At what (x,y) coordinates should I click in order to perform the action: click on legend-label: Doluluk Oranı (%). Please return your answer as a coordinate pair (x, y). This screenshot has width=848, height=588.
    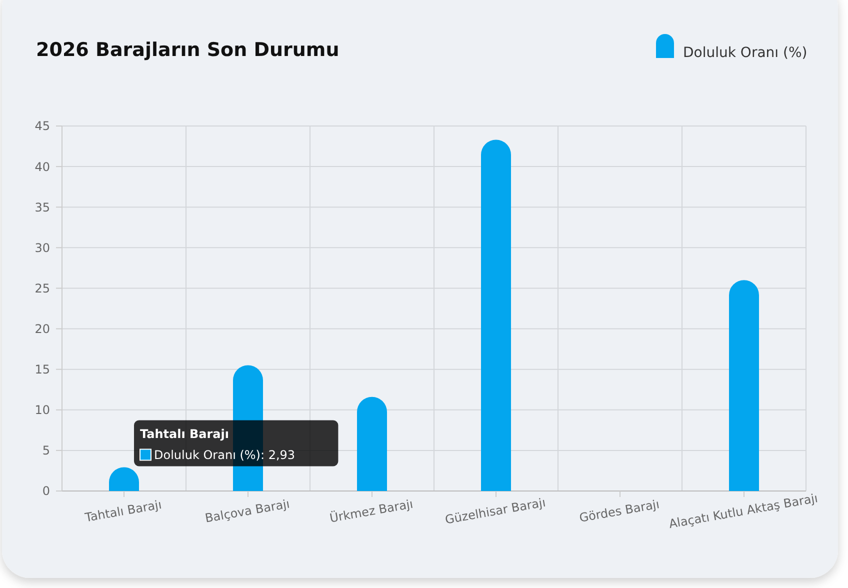
    Looking at the image, I should click on (745, 53).